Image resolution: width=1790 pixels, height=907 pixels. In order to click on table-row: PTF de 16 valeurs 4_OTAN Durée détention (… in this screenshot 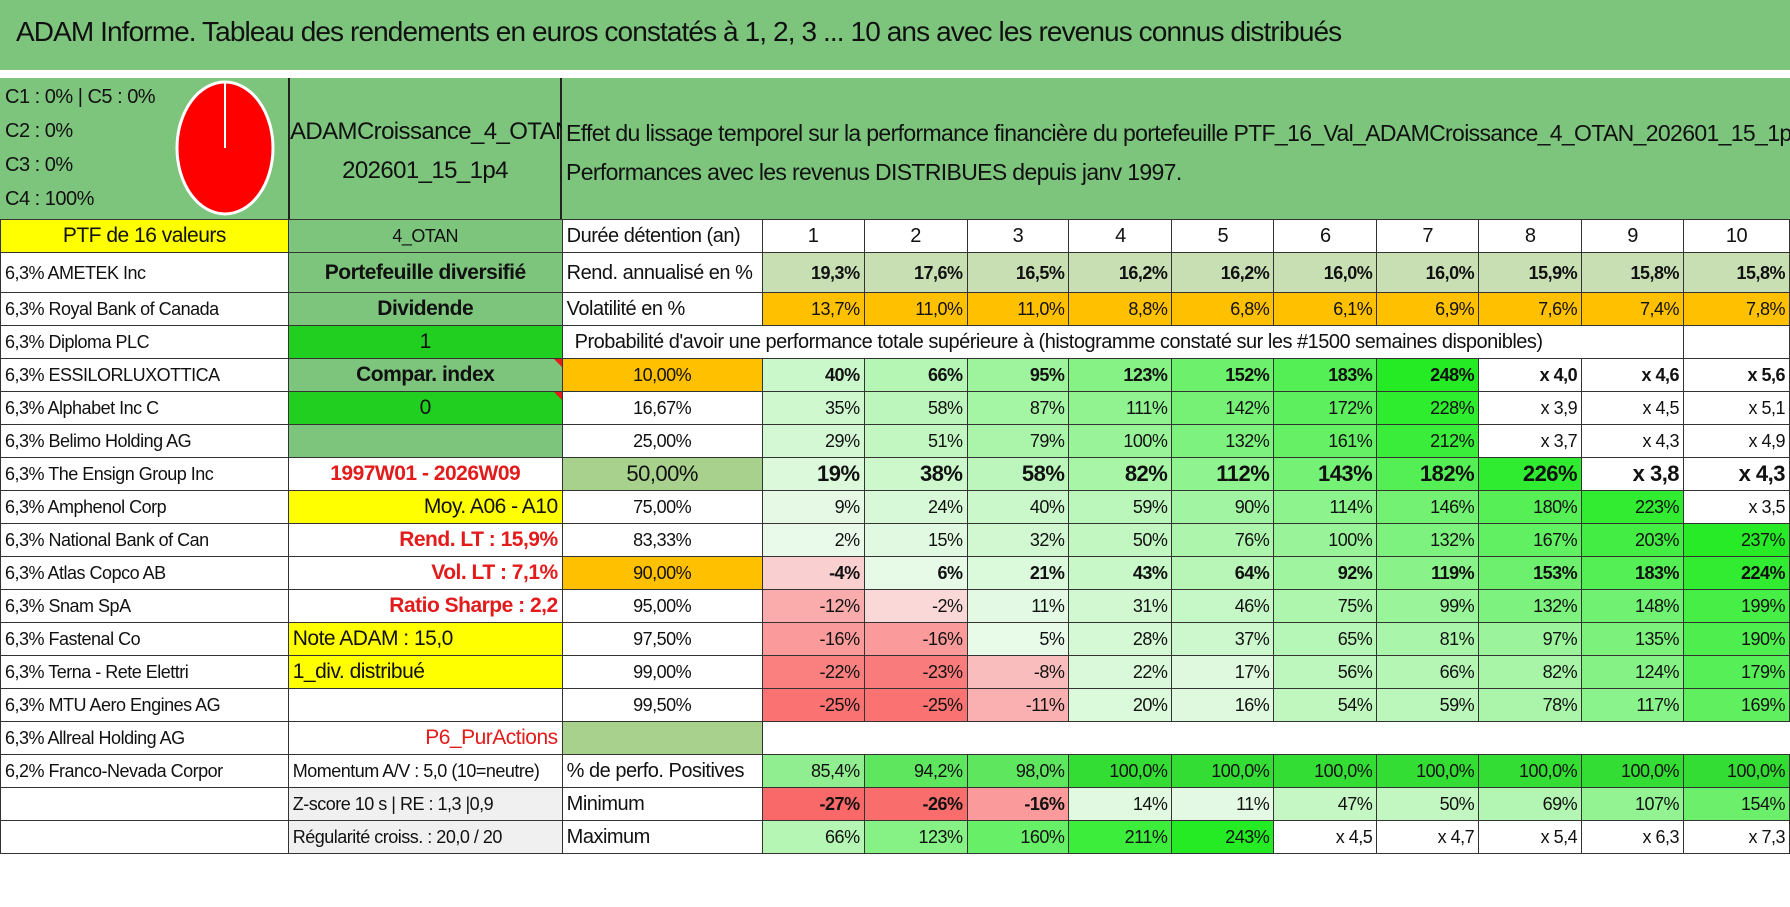, I will do `click(895, 236)`.